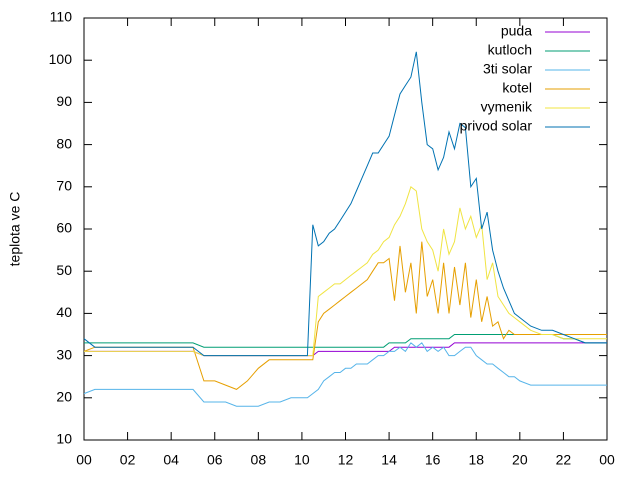 This screenshot has width=640, height=480. I want to click on y-axis-label: teplota ve C, so click(15, 229).